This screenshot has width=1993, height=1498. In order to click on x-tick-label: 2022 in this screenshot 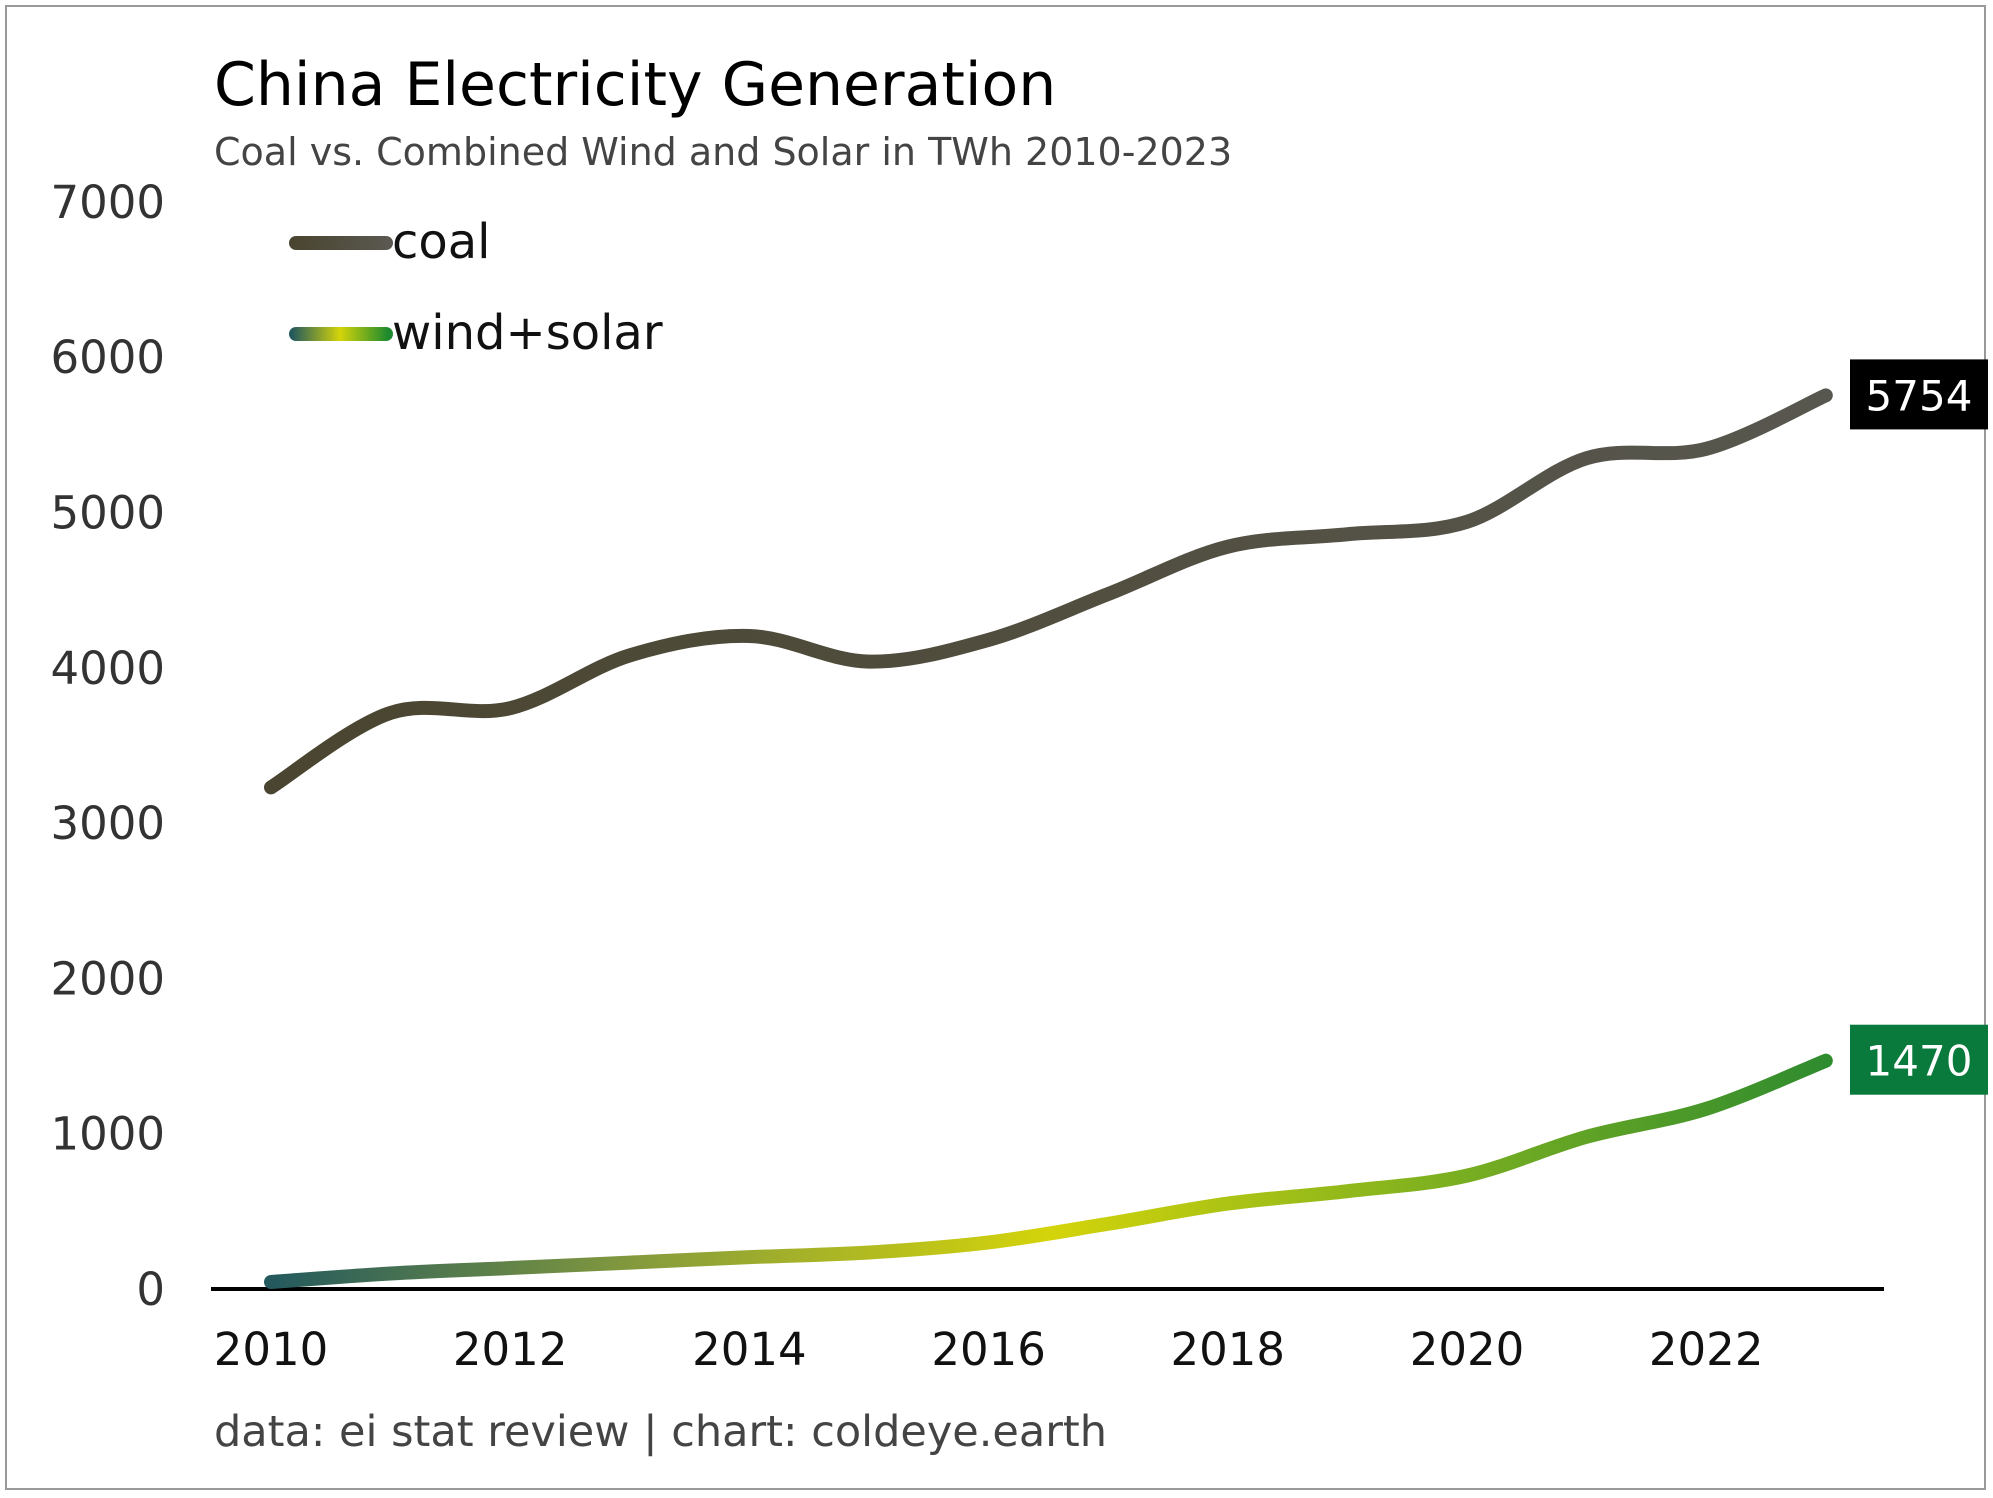, I will do `click(1706, 1349)`.